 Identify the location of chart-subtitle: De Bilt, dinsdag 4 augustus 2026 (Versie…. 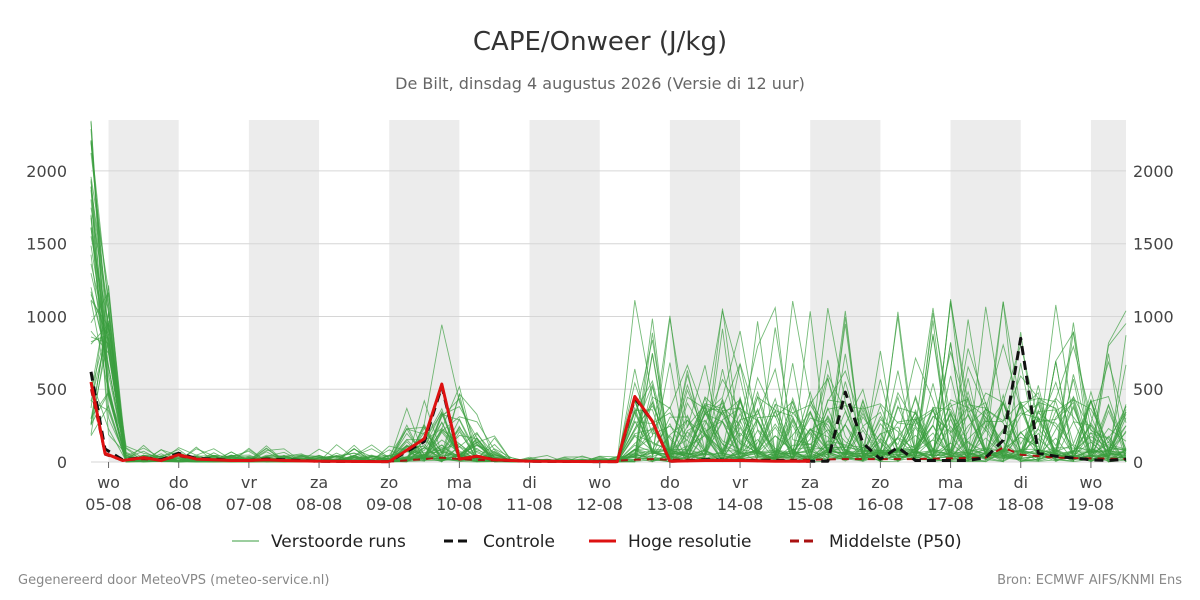
(600, 83).